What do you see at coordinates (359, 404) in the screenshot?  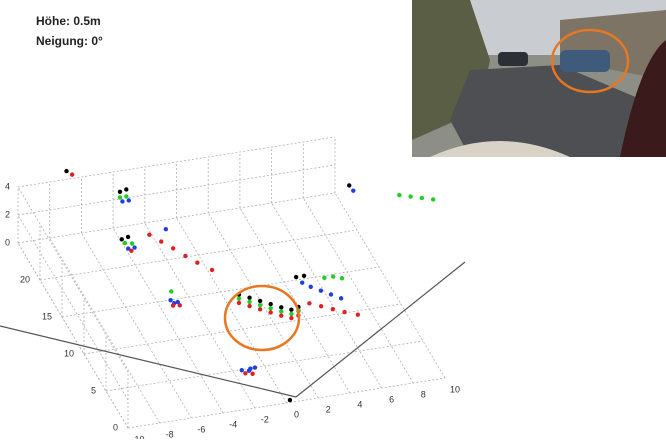 I see `x-tick-label: 4` at bounding box center [359, 404].